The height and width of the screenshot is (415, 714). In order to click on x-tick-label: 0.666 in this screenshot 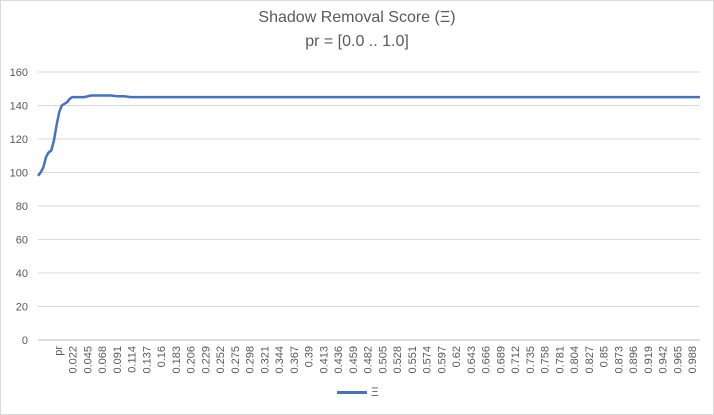, I will do `click(487, 360)`.